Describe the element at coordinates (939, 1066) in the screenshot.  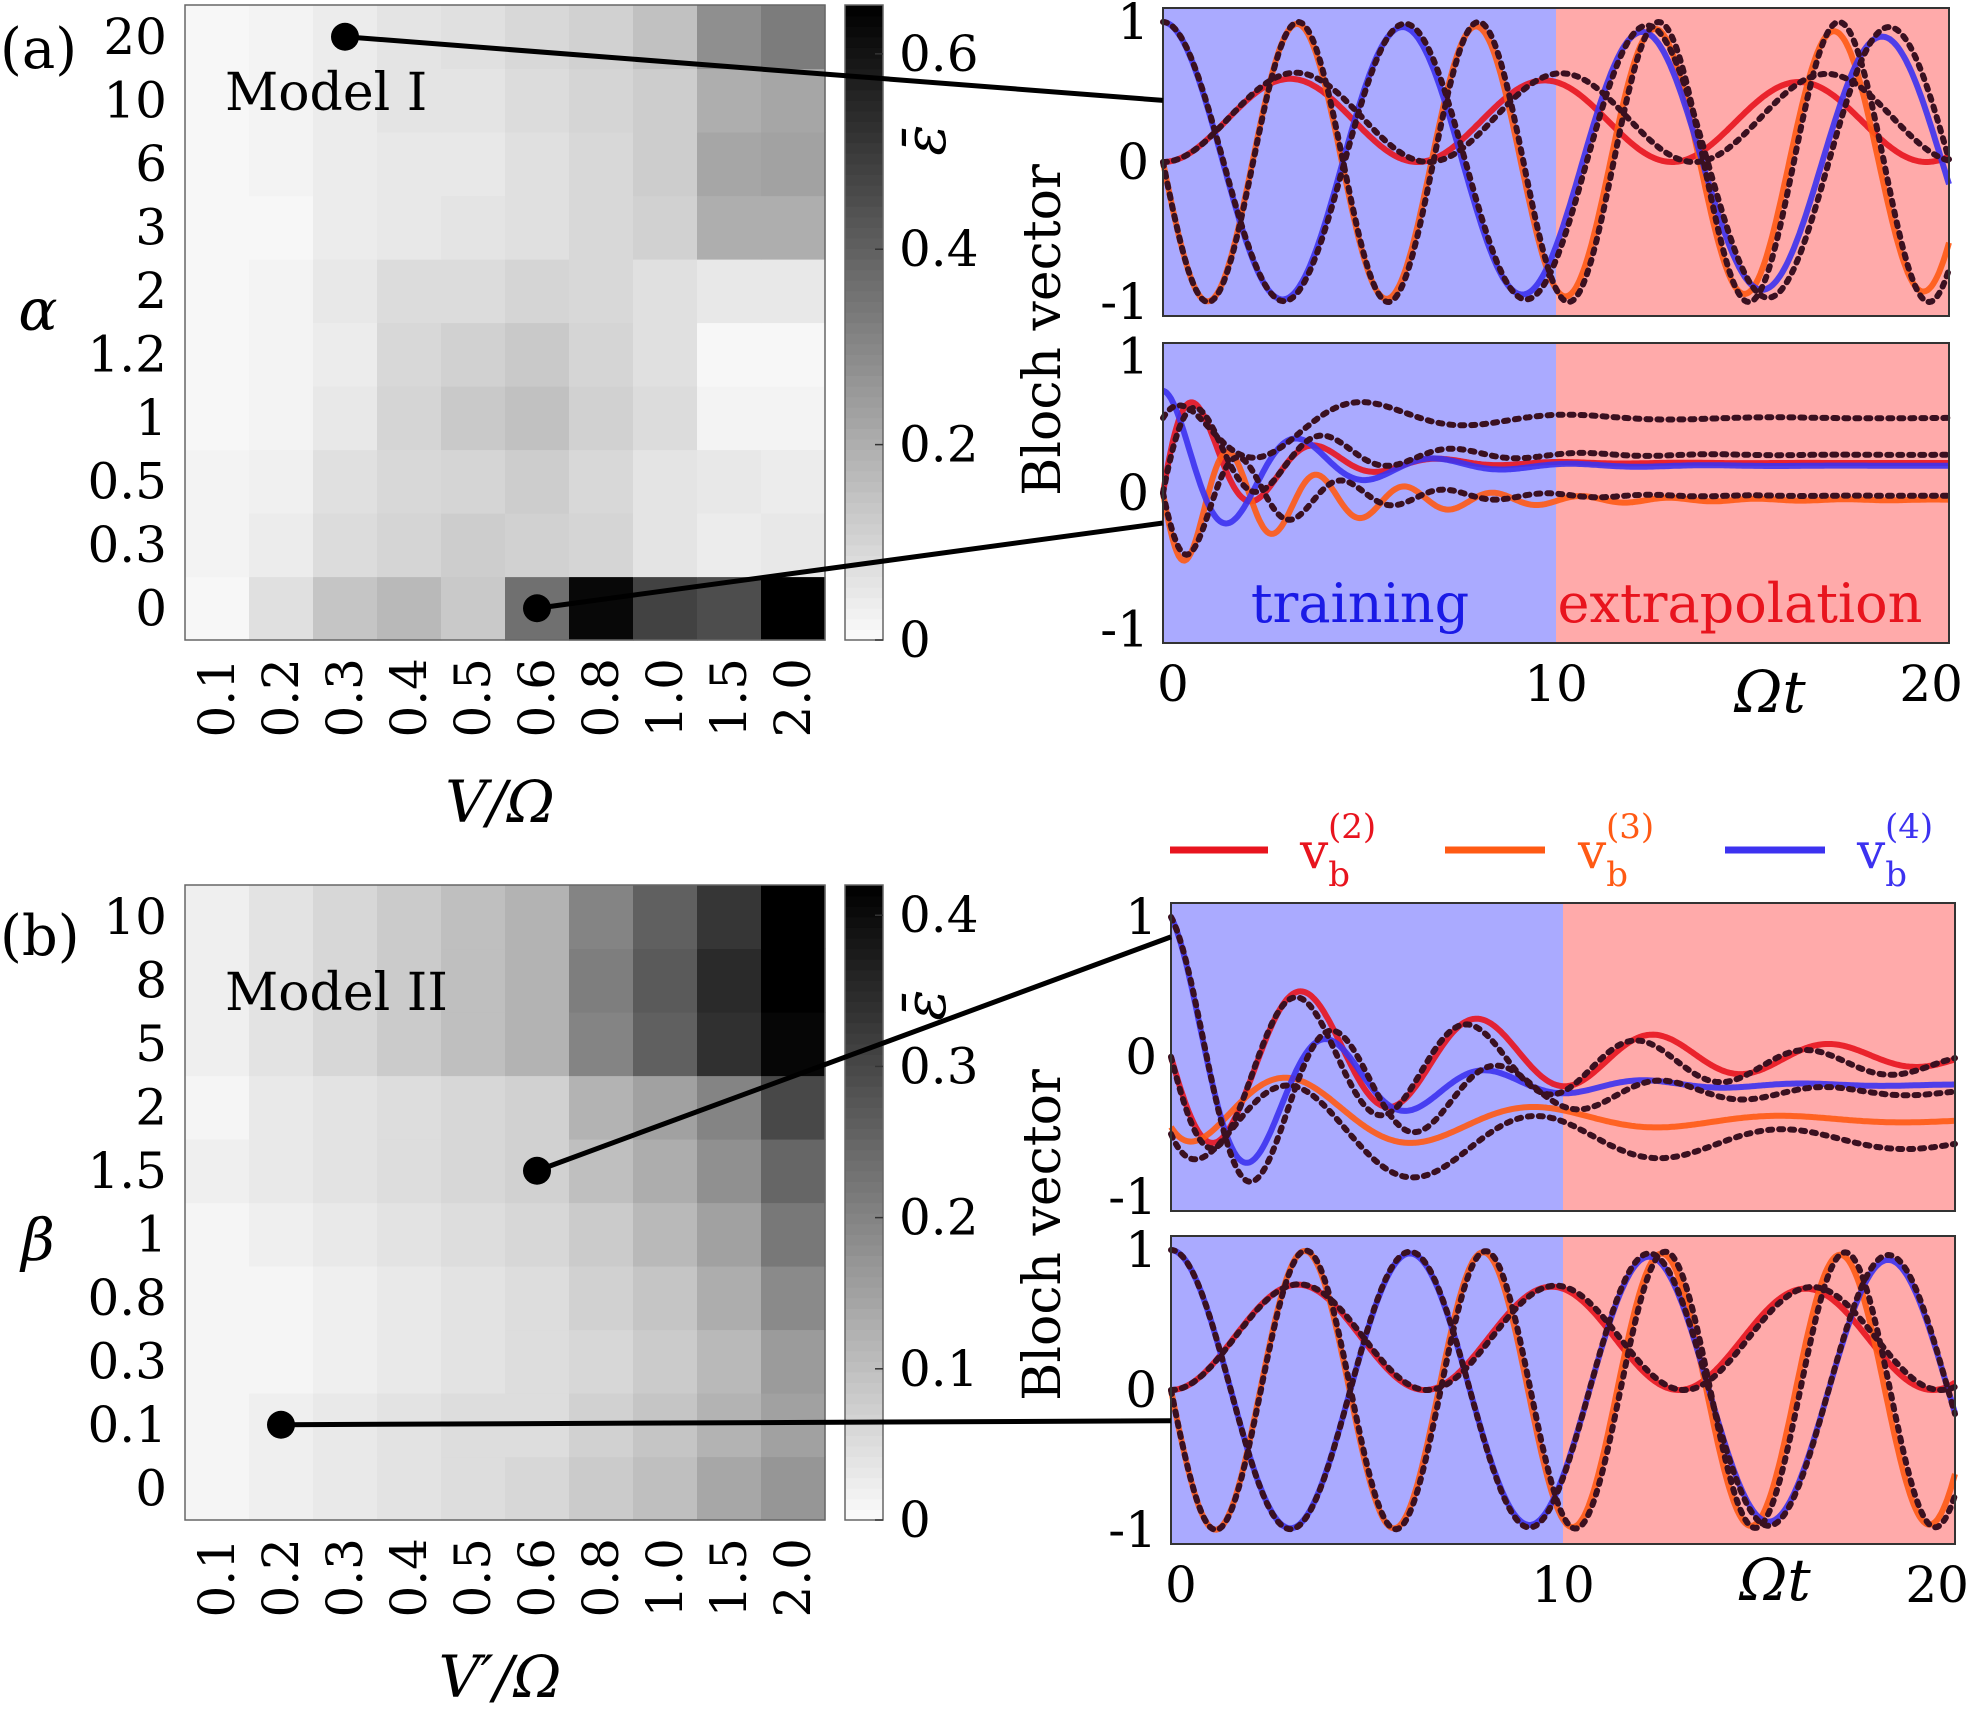
I see `colorbar-tick-label: 0.3` at that location.